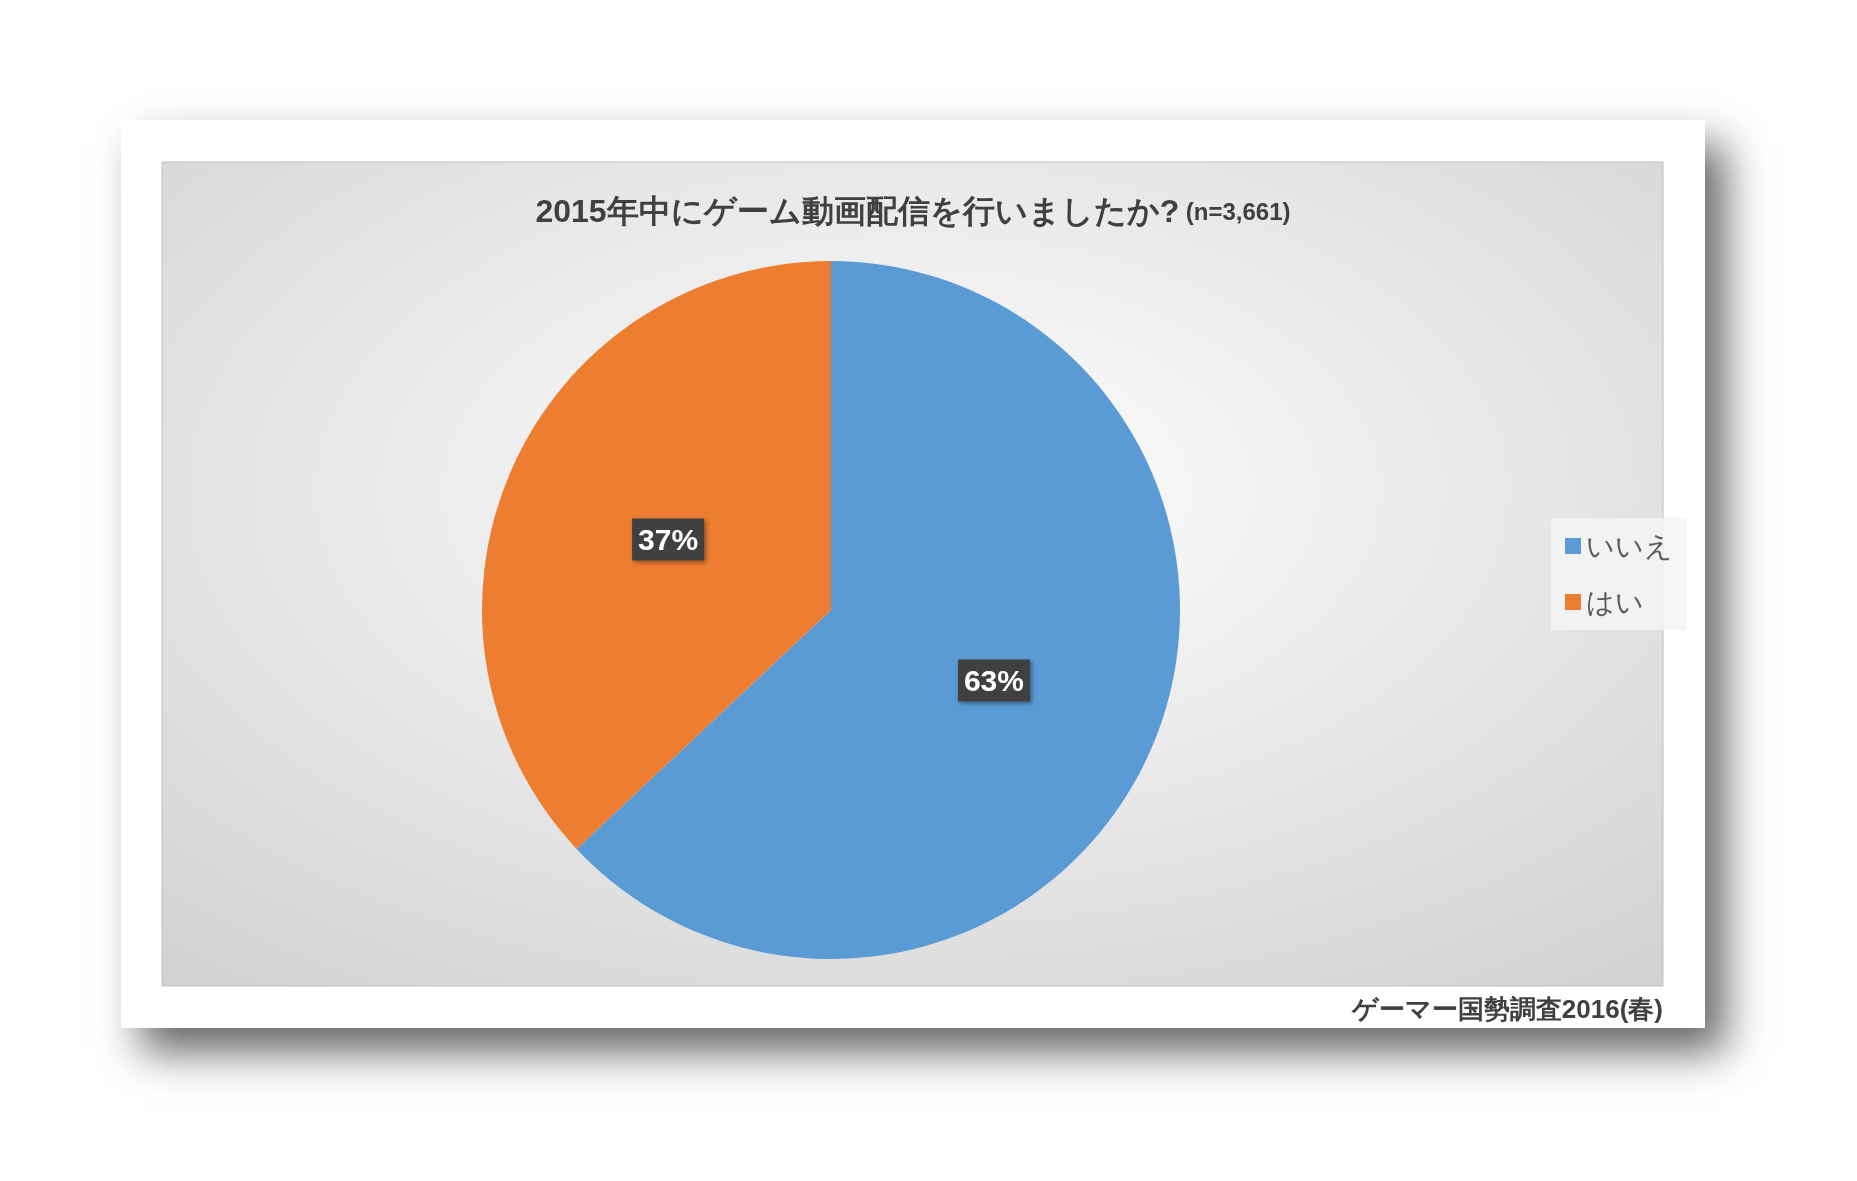  What do you see at coordinates (993, 680) in the screenshot?
I see `data-label: 63%` at bounding box center [993, 680].